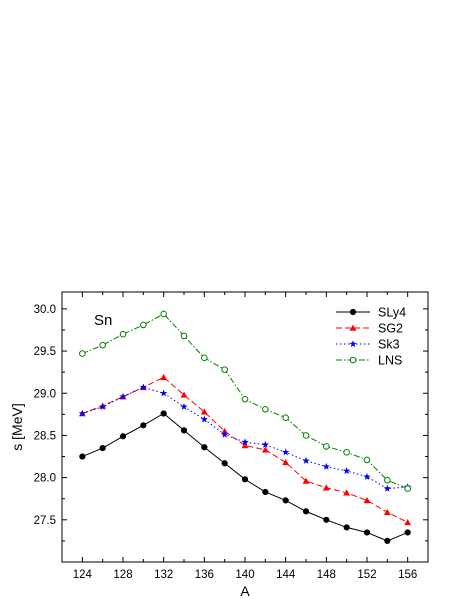  I want to click on x-tick-label: 148, so click(326, 575).